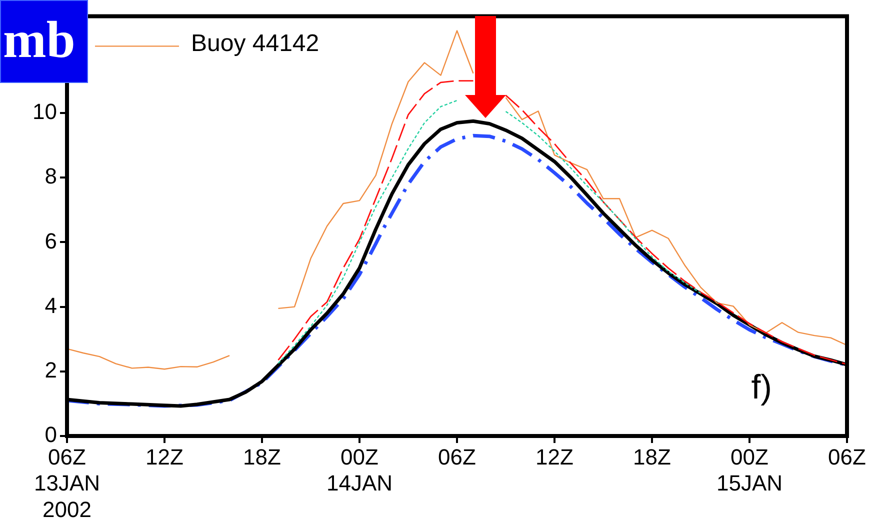  Describe the element at coordinates (50, 369) in the screenshot. I see `y-tick-label: 2` at that location.